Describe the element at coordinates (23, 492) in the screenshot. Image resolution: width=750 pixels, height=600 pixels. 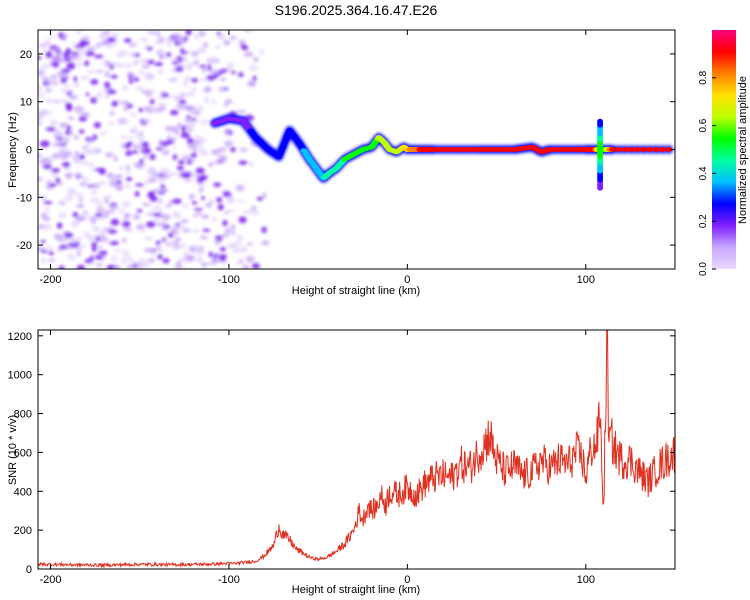
I see `snr-y-tick-label: 400` at that location.